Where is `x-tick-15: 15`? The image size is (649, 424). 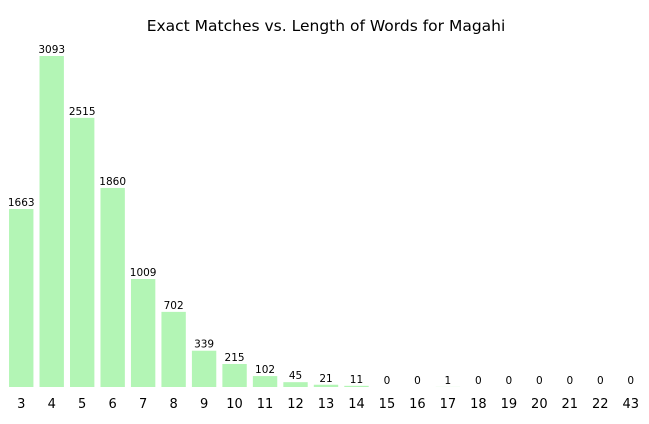
x-tick-15: 15 is located at coordinates (387, 404).